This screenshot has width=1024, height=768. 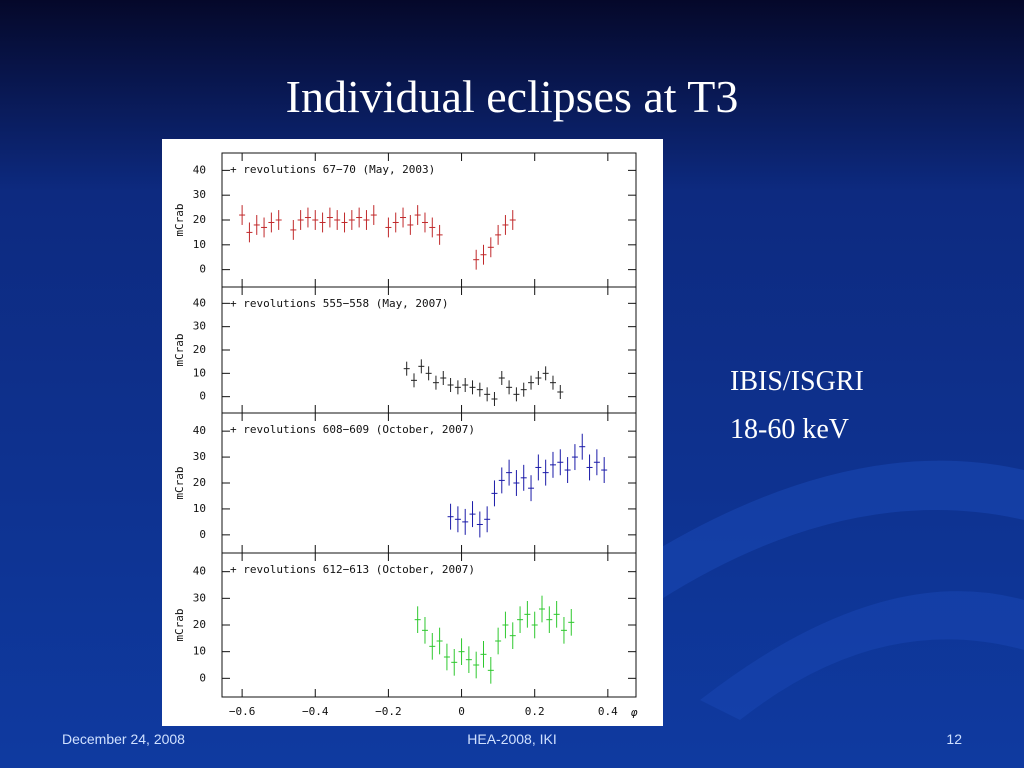 I want to click on x-tick-label: −0.4, so click(x=315, y=711).